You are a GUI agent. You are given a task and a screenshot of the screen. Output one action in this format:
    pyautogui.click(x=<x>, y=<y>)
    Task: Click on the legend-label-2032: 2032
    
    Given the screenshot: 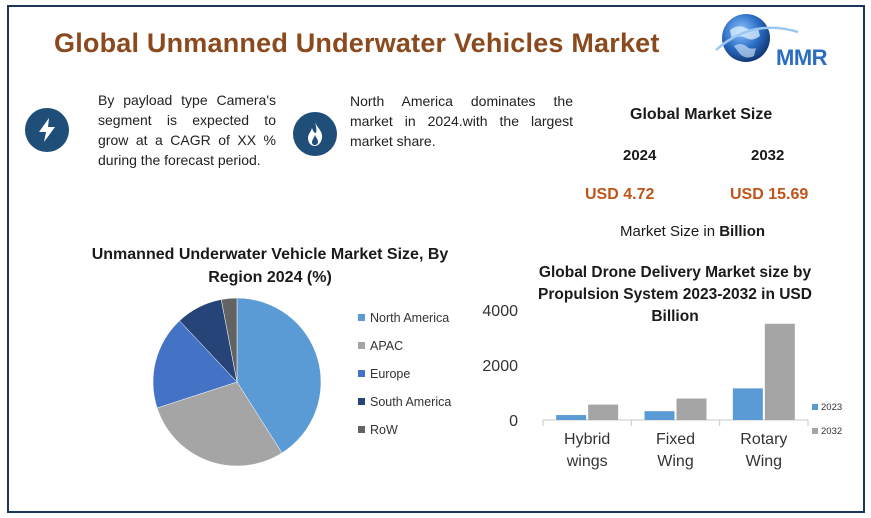 What is the action you would take?
    pyautogui.click(x=831, y=431)
    